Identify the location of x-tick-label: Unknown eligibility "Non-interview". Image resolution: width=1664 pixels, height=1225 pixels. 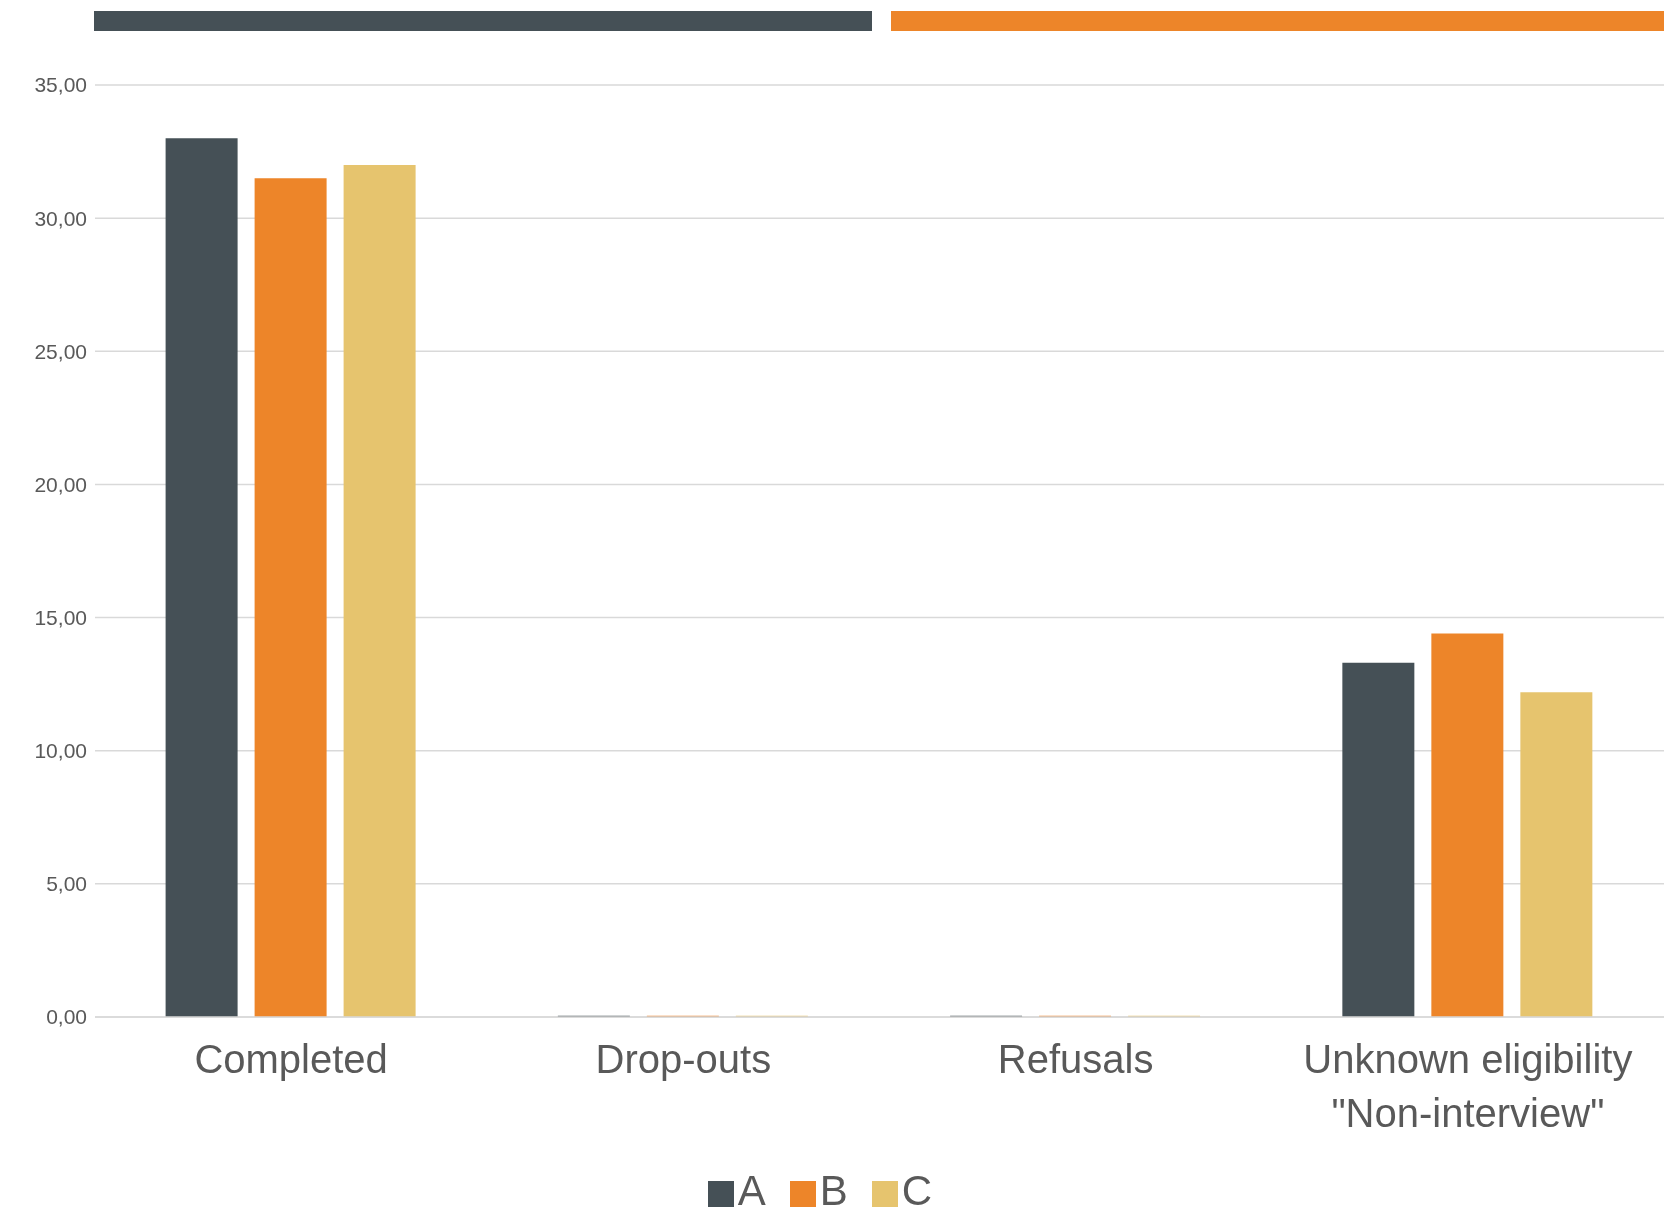
(1468, 1086).